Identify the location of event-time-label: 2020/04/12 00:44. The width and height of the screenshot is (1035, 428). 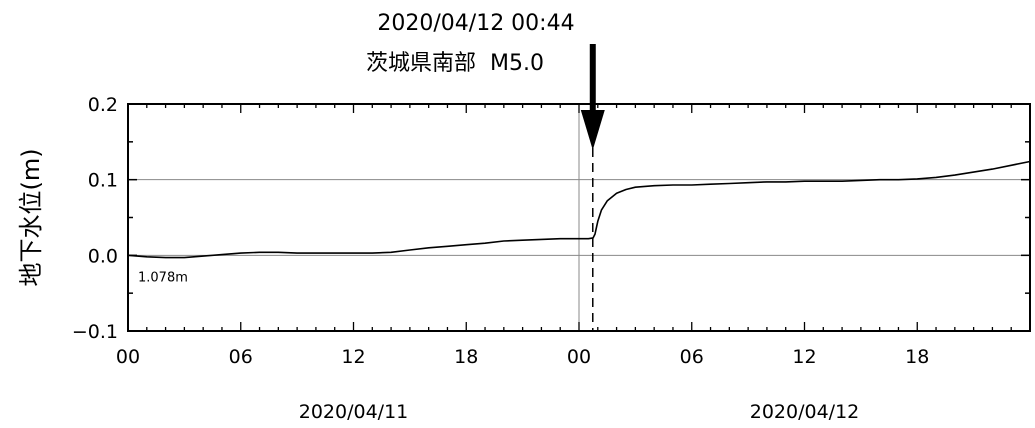
(475, 23).